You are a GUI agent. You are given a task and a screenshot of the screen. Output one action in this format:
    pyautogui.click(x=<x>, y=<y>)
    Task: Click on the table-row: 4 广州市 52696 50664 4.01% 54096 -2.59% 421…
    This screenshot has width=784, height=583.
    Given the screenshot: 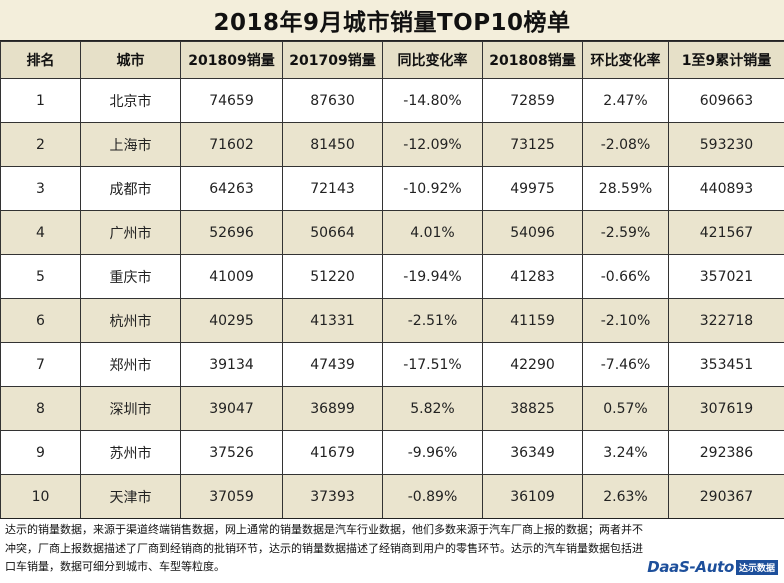 What is the action you would take?
    pyautogui.click(x=392, y=232)
    